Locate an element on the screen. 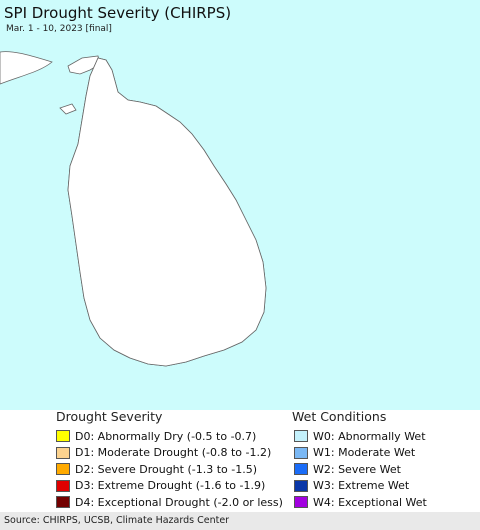 This screenshot has height=530, width=480. wet-legend-label: W4: Exceptional Wet is located at coordinates (370, 502).